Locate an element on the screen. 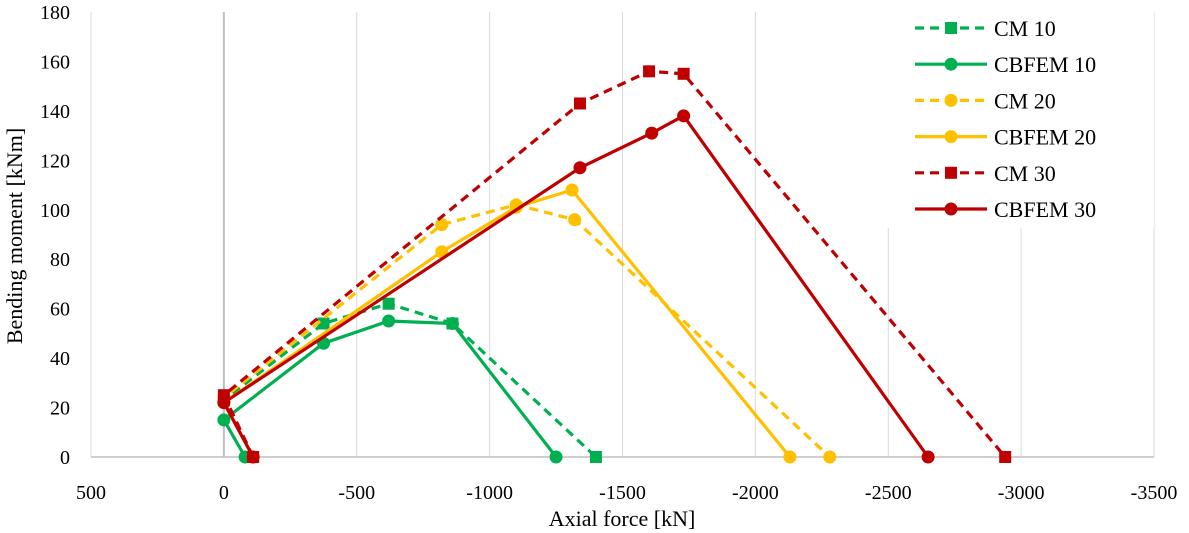  x-tick-label: -1000 is located at coordinates (489, 493).